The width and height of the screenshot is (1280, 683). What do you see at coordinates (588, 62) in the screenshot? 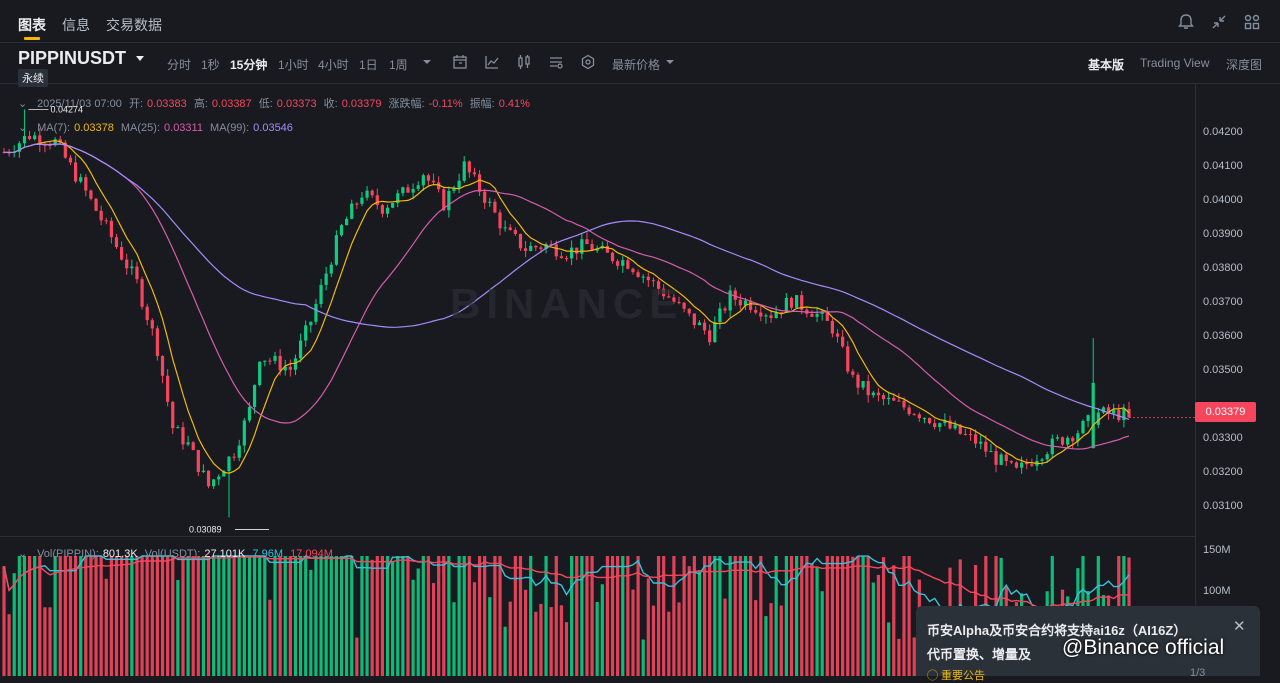
I see `gear-icon` at bounding box center [588, 62].